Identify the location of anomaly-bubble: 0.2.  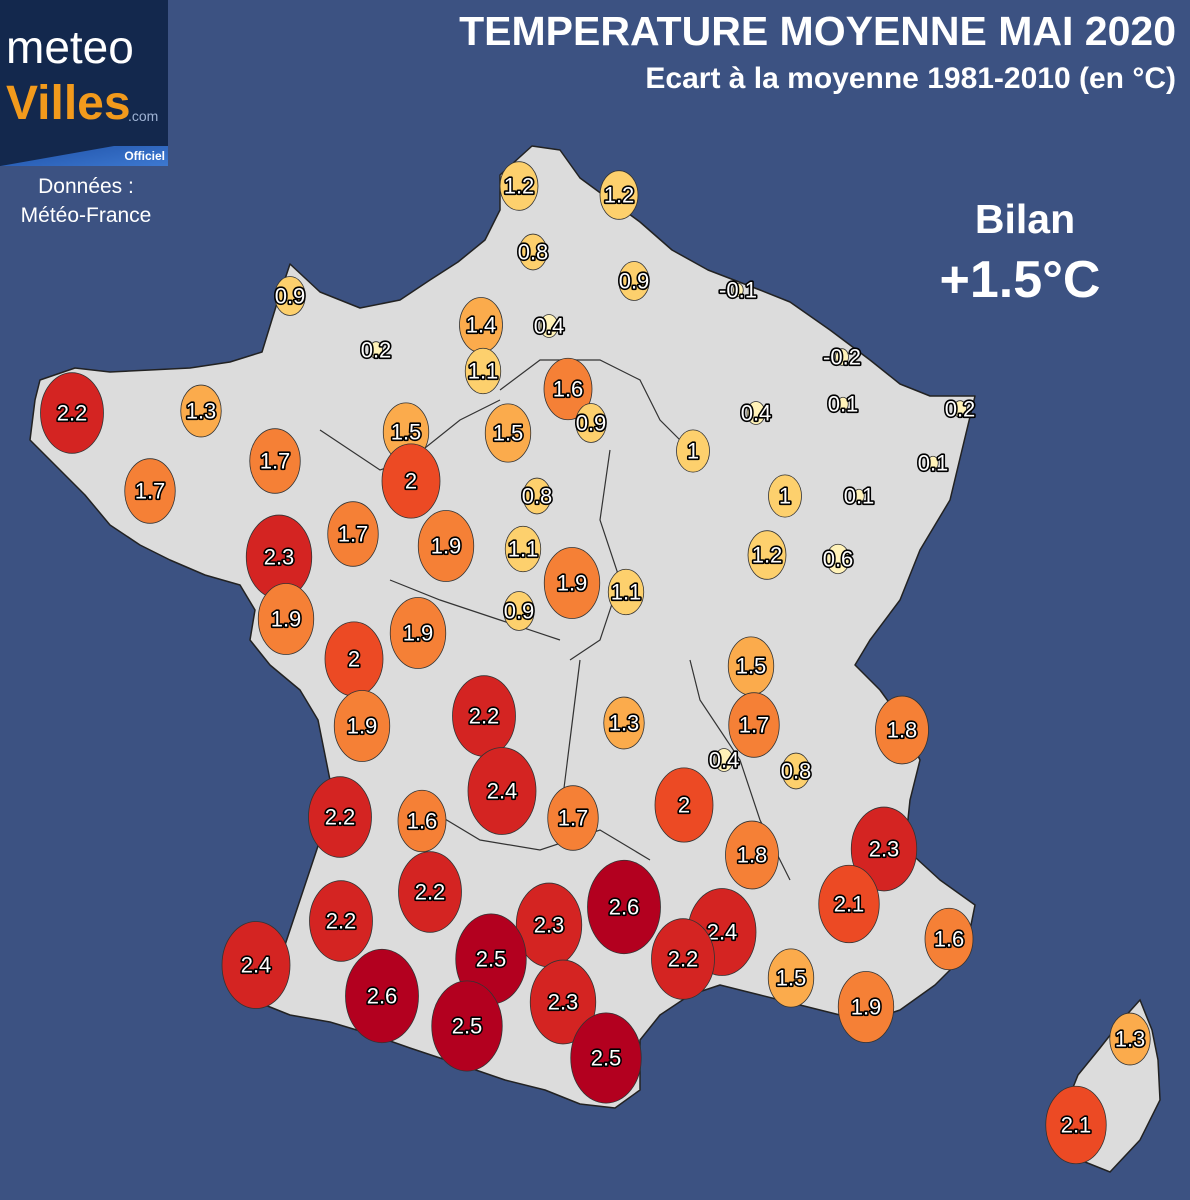
(376, 350).